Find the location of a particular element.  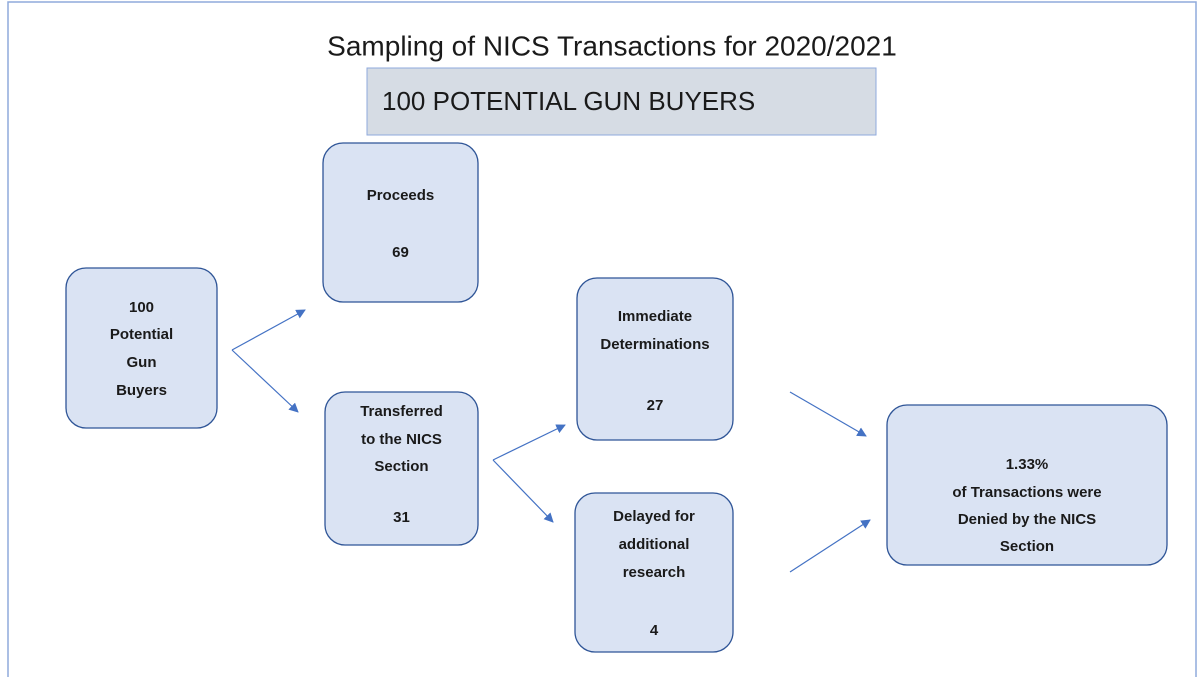

node-label: research is located at coordinates (654, 572).